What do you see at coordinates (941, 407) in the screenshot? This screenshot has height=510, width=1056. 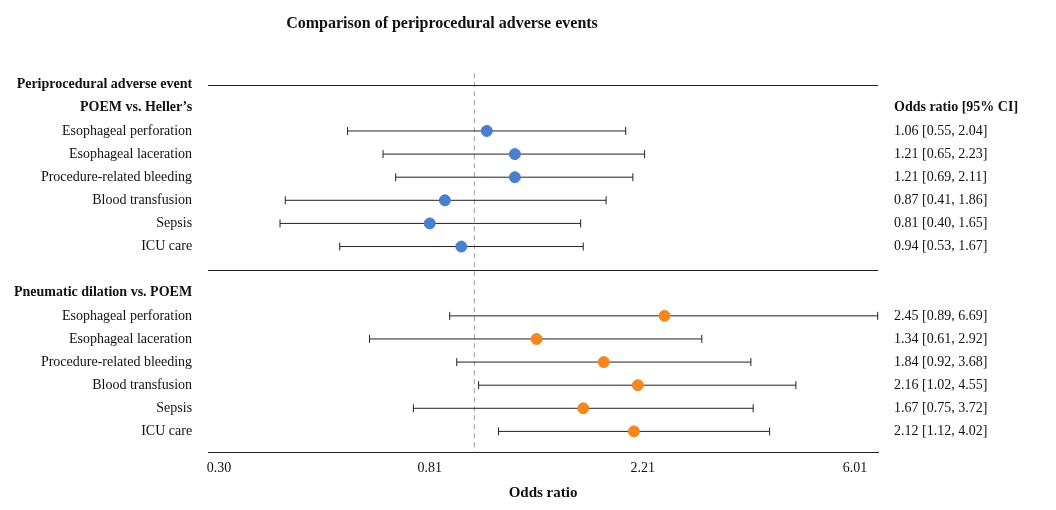 I see `data-label: 1.67 [0.75, 3.72]` at bounding box center [941, 407].